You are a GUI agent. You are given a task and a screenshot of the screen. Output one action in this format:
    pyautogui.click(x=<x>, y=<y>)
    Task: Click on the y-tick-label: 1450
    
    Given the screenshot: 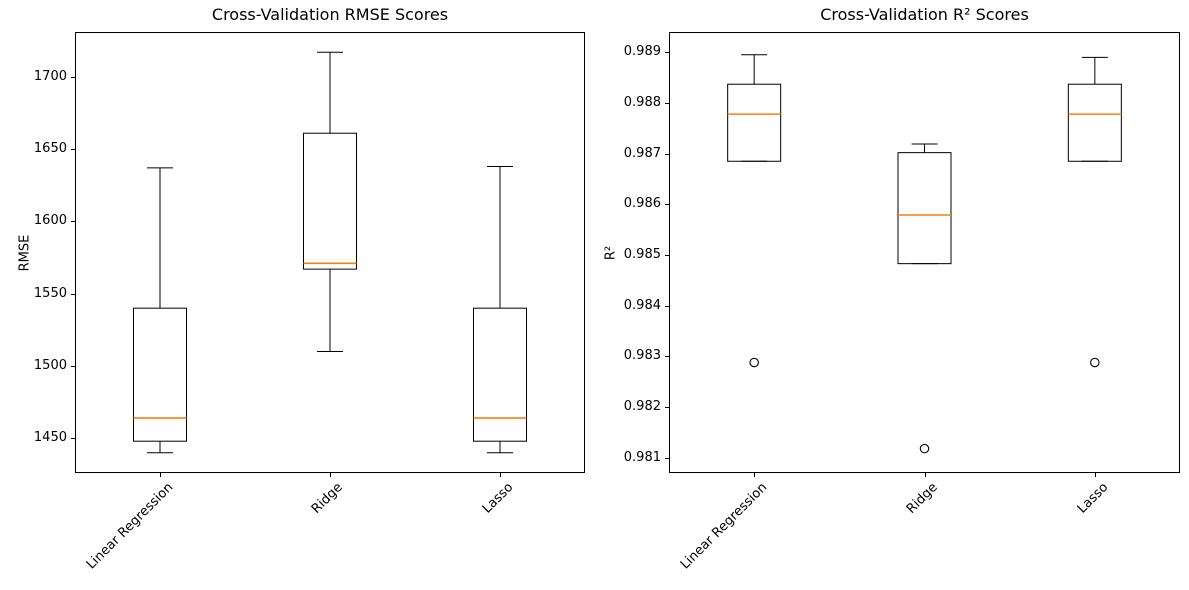 What is the action you would take?
    pyautogui.click(x=50, y=437)
    